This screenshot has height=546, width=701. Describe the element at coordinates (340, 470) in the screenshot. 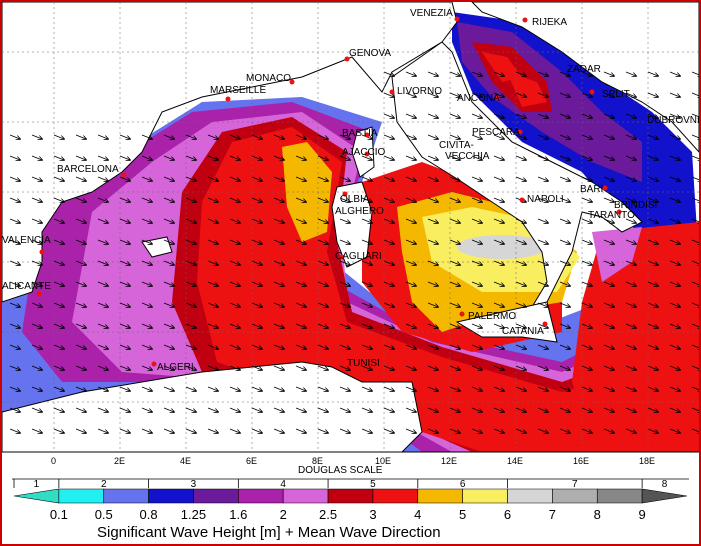

I see `douglas-scale-label: DOUGLAS SCALE` at that location.